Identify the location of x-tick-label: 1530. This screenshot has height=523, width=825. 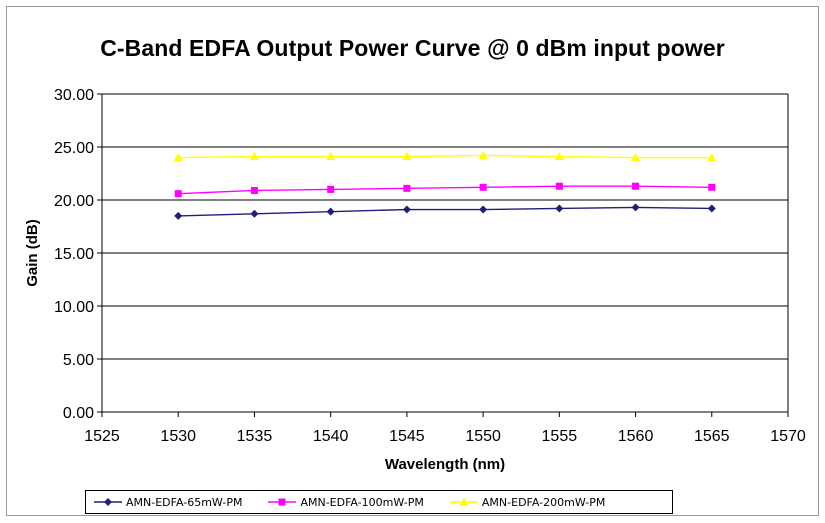
(178, 436).